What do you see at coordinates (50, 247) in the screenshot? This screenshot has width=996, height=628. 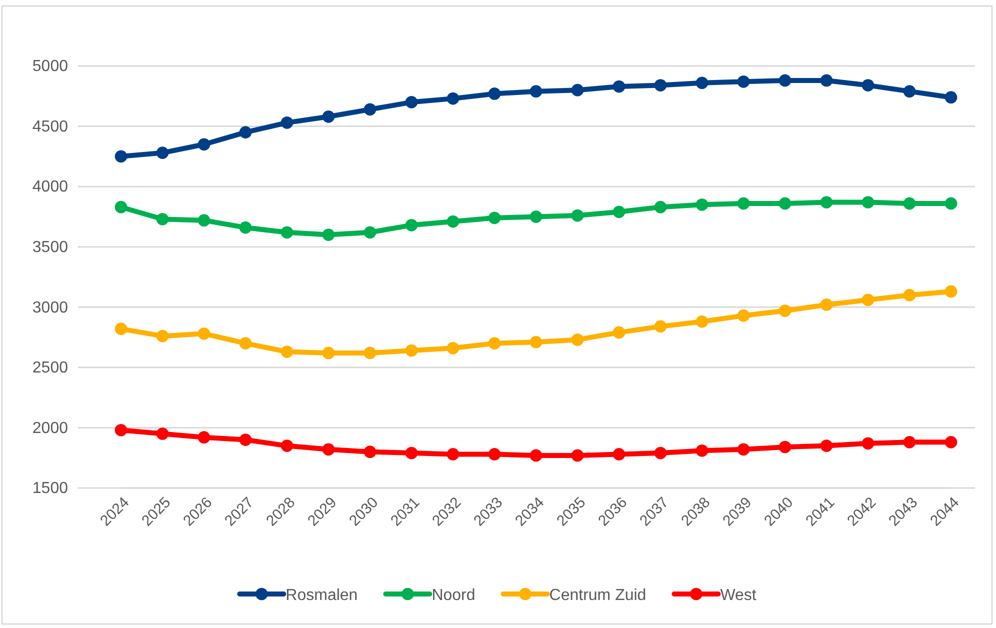 I see `y-tick-label: 3500` at bounding box center [50, 247].